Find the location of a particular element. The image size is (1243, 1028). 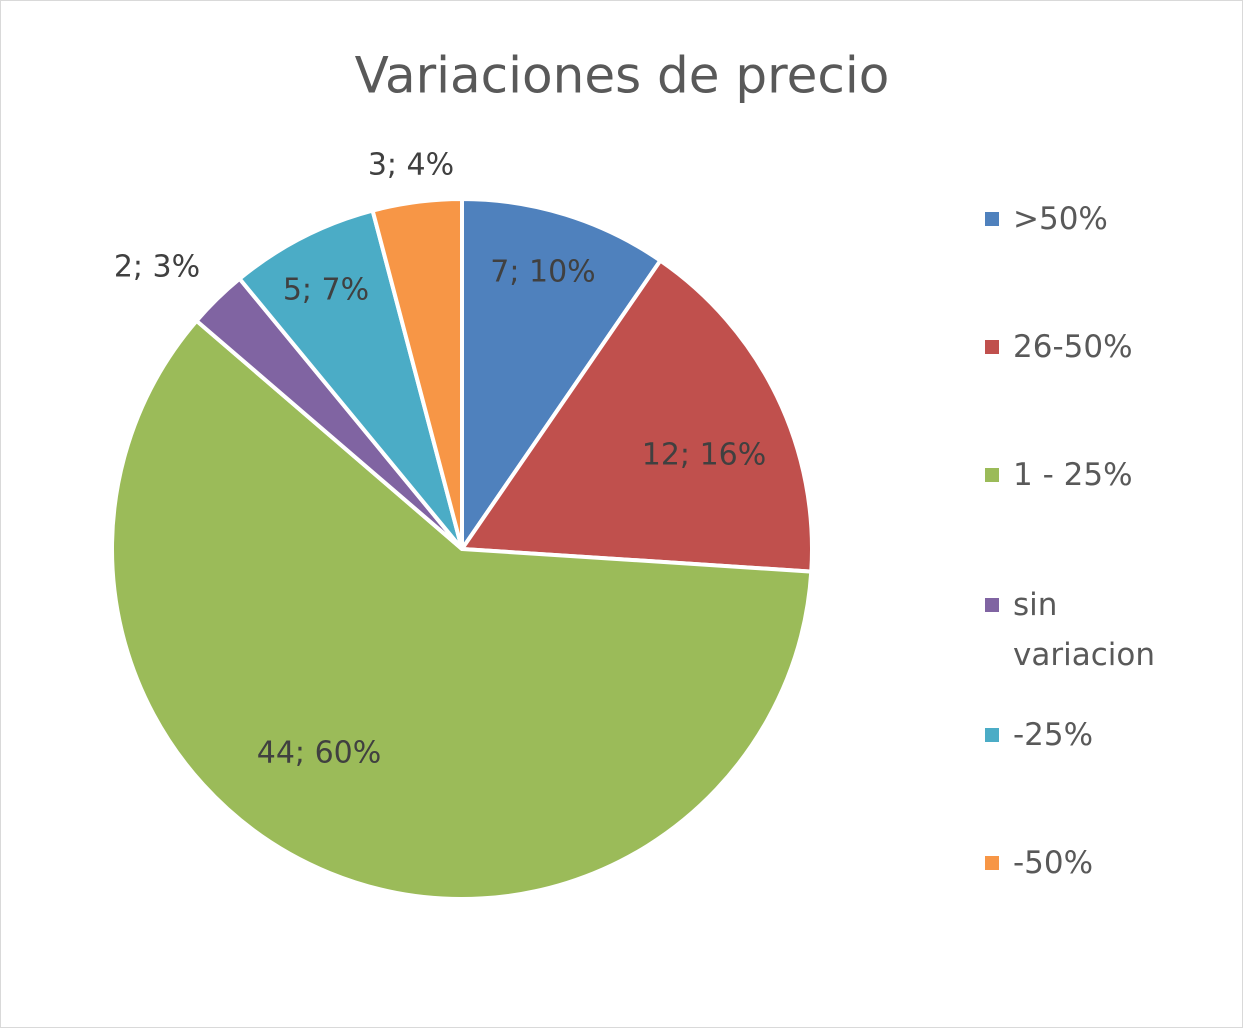

legend-label: -25% is located at coordinates (1053, 735).